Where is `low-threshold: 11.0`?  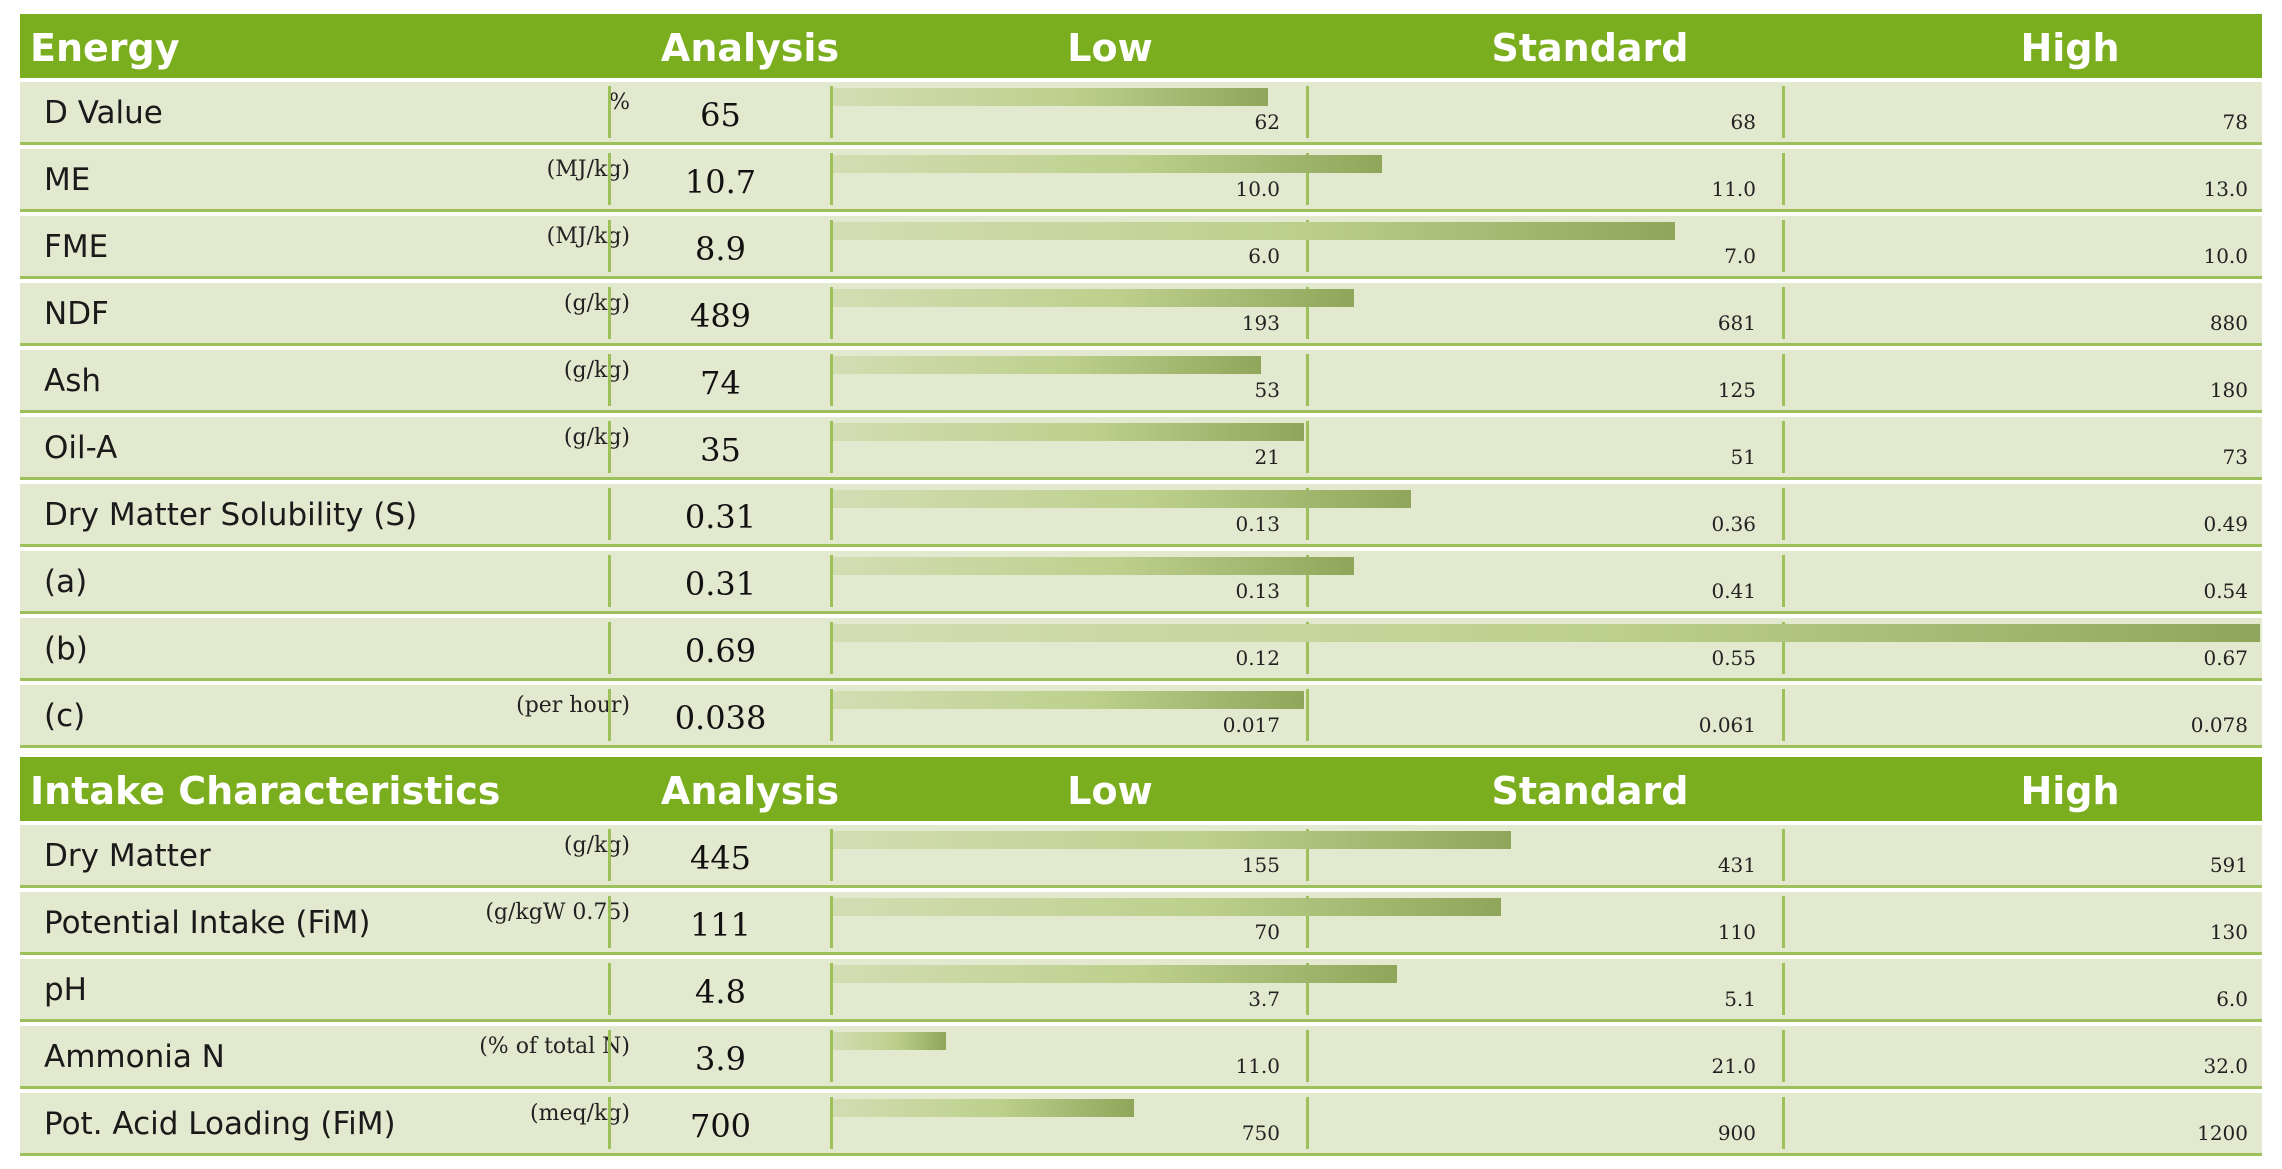 low-threshold: 11.0 is located at coordinates (1257, 1066).